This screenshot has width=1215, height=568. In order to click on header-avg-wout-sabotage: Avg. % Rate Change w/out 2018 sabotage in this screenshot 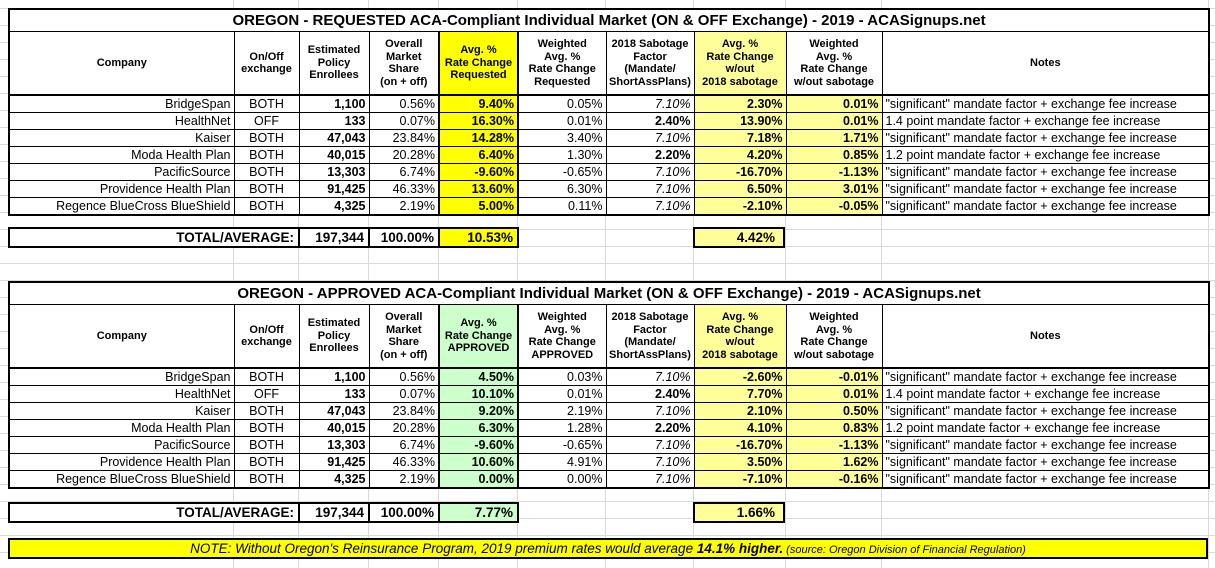, I will do `click(740, 63)`.